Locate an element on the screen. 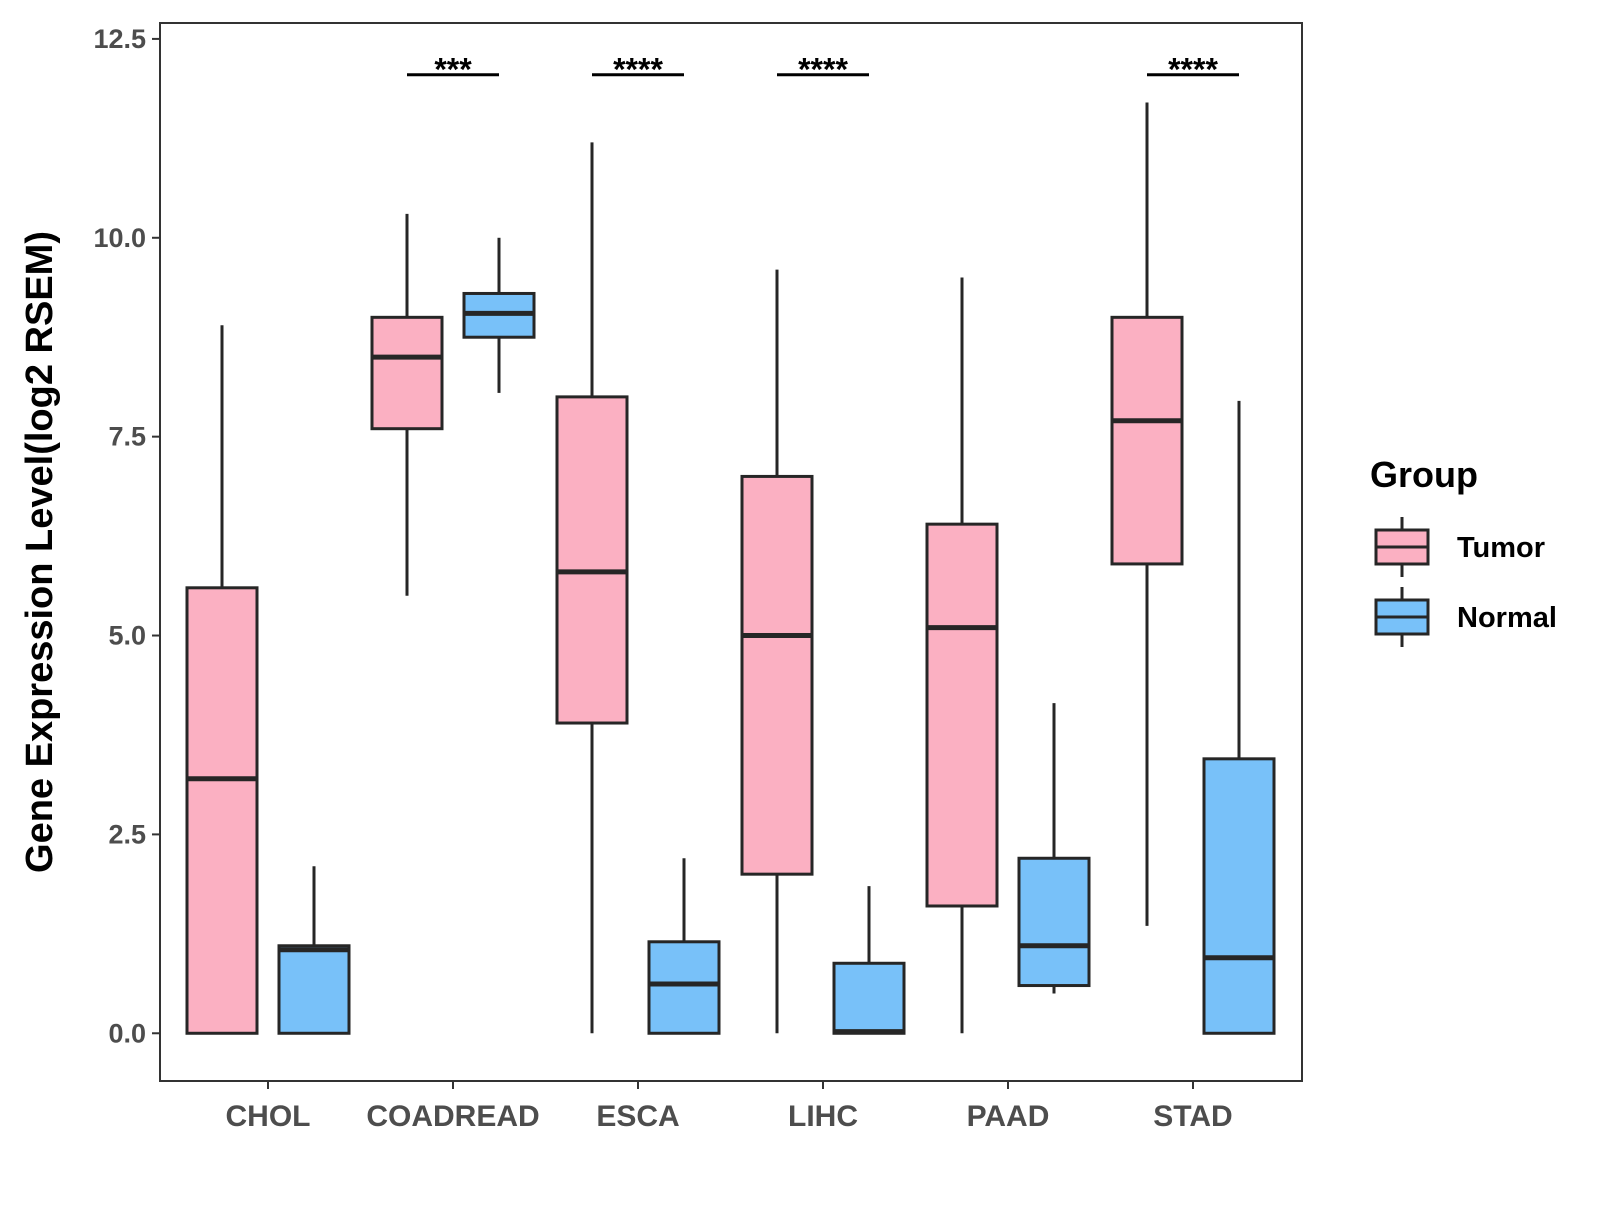  box-tumor-esca is located at coordinates (592, 588).